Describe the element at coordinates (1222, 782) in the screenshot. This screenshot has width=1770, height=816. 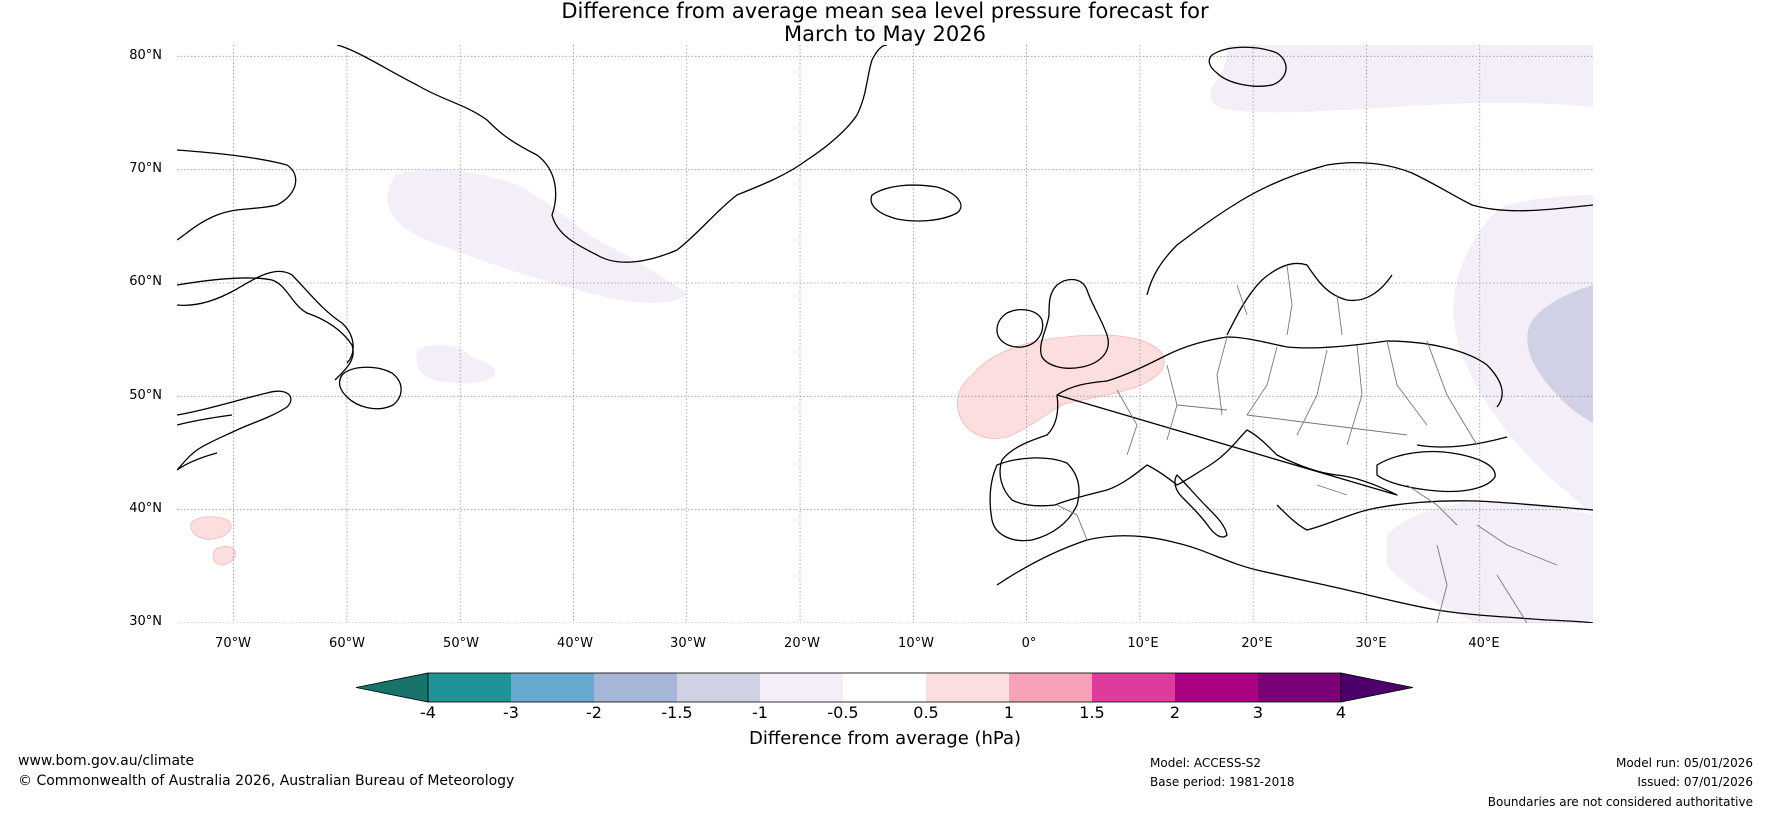
I see `base-period-text: Base period: 1981-2018` at that location.